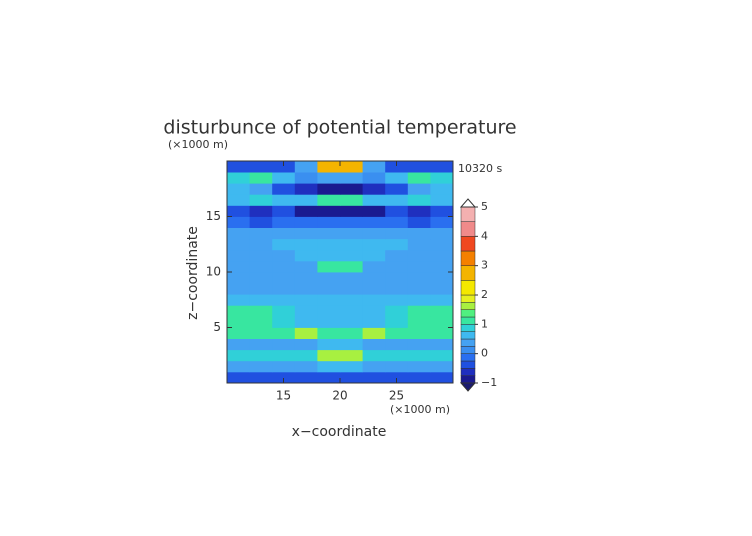 Image resolution: width=752 pixels, height=536 pixels. What do you see at coordinates (339, 396) in the screenshot?
I see `x-tick-label: 20` at bounding box center [339, 396].